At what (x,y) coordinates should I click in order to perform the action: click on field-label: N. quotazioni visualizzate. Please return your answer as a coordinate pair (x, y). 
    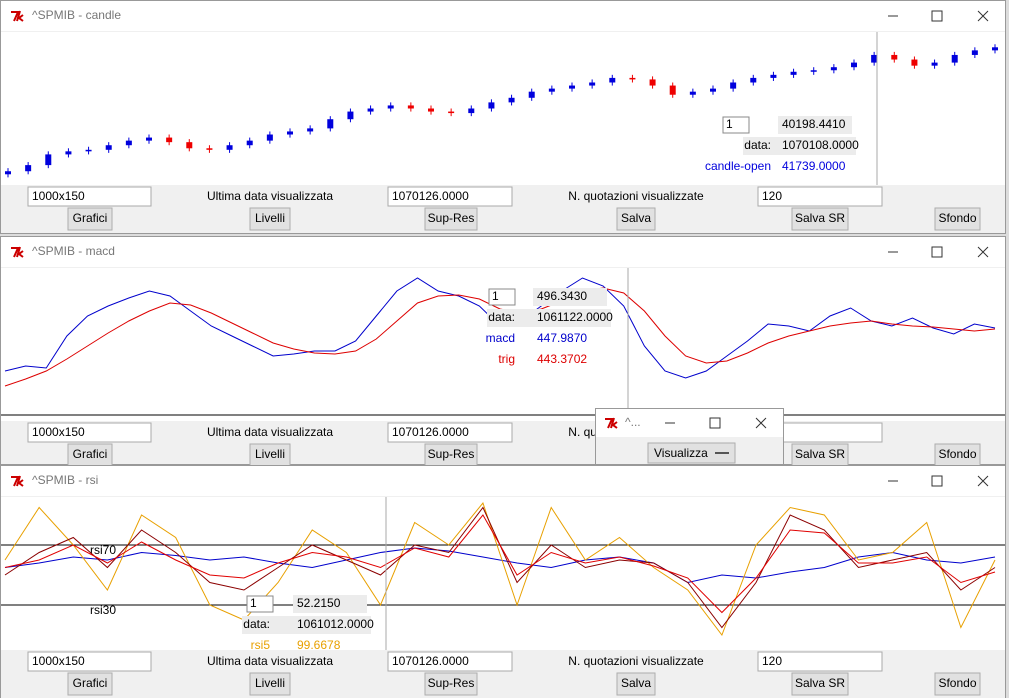
    Looking at the image, I should click on (636, 196).